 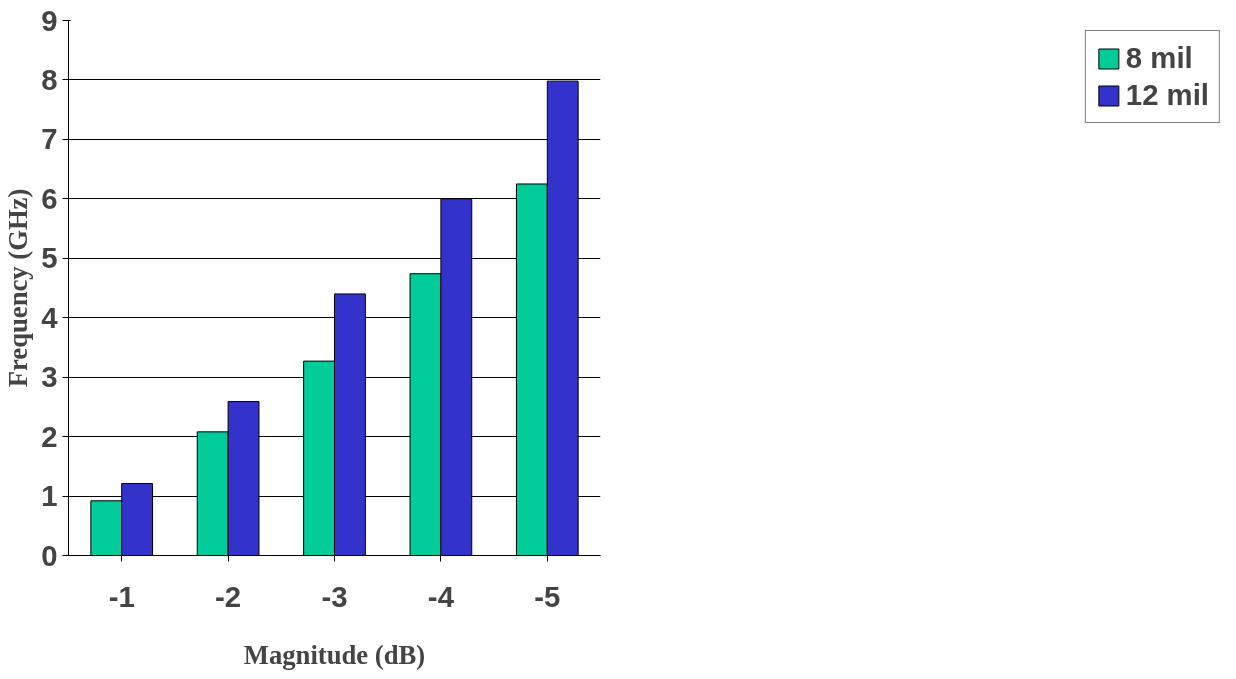 I want to click on y-tick-label: 6, so click(x=49, y=198).